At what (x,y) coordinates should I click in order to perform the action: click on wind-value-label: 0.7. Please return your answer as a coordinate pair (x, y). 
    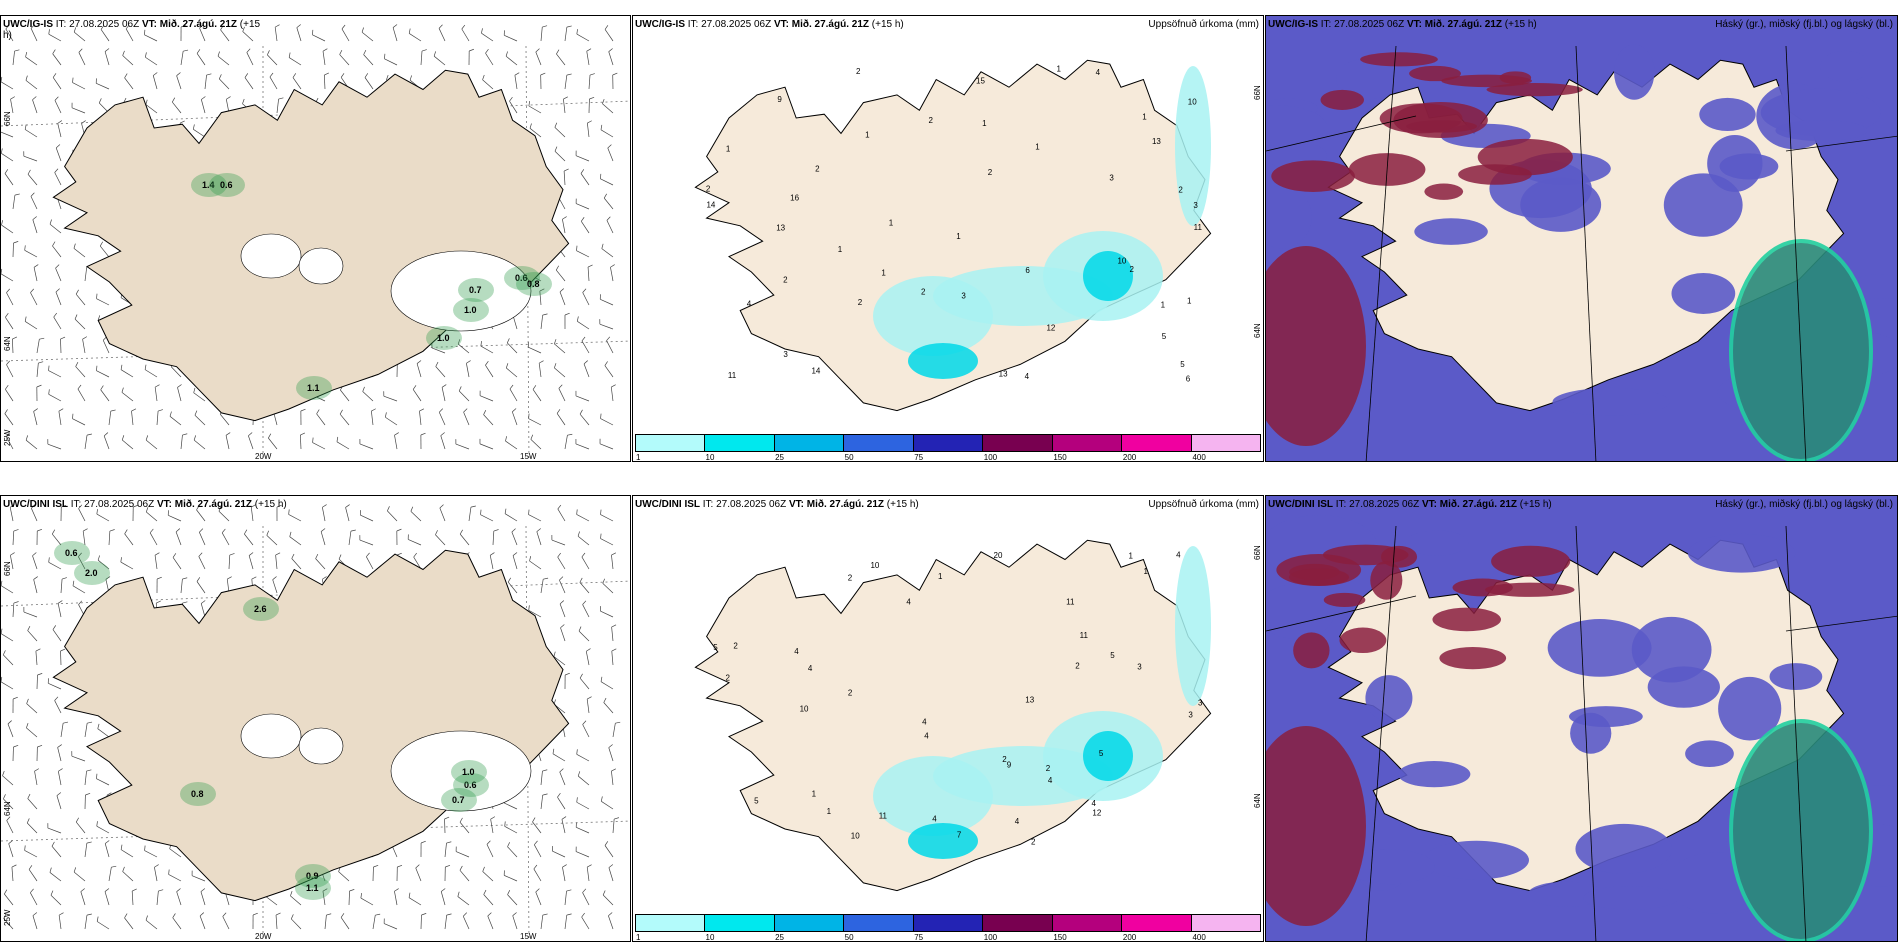
    Looking at the image, I should click on (458, 800).